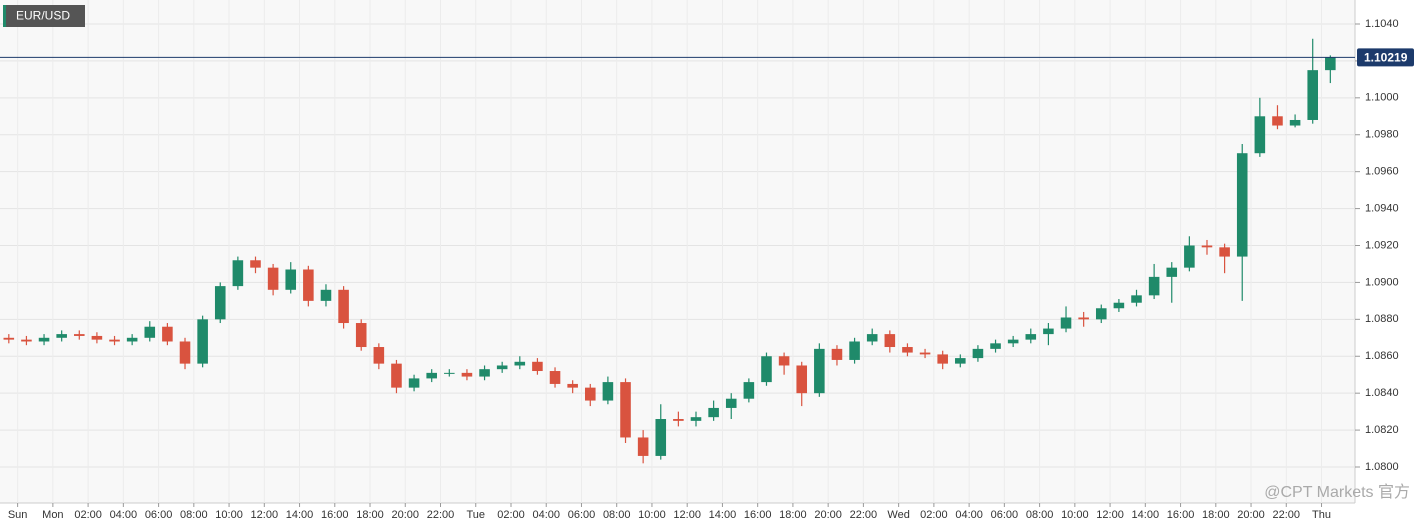 The height and width of the screenshot is (532, 1428). Describe the element at coordinates (1382, 319) in the screenshot. I see `y-tick-label: 1.0880` at that location.